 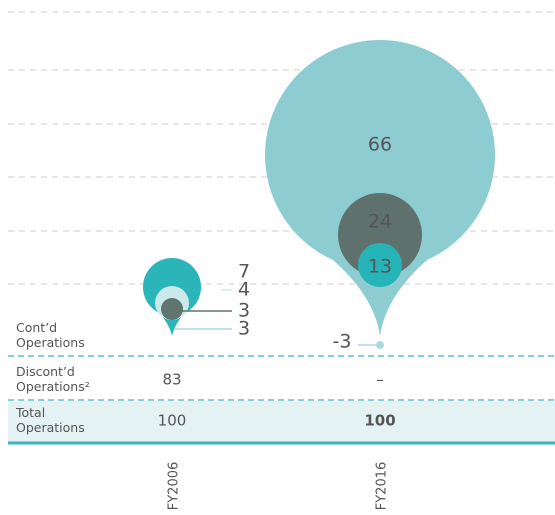 What do you see at coordinates (380, 222) in the screenshot?
I see `data-label: 24` at bounding box center [380, 222].